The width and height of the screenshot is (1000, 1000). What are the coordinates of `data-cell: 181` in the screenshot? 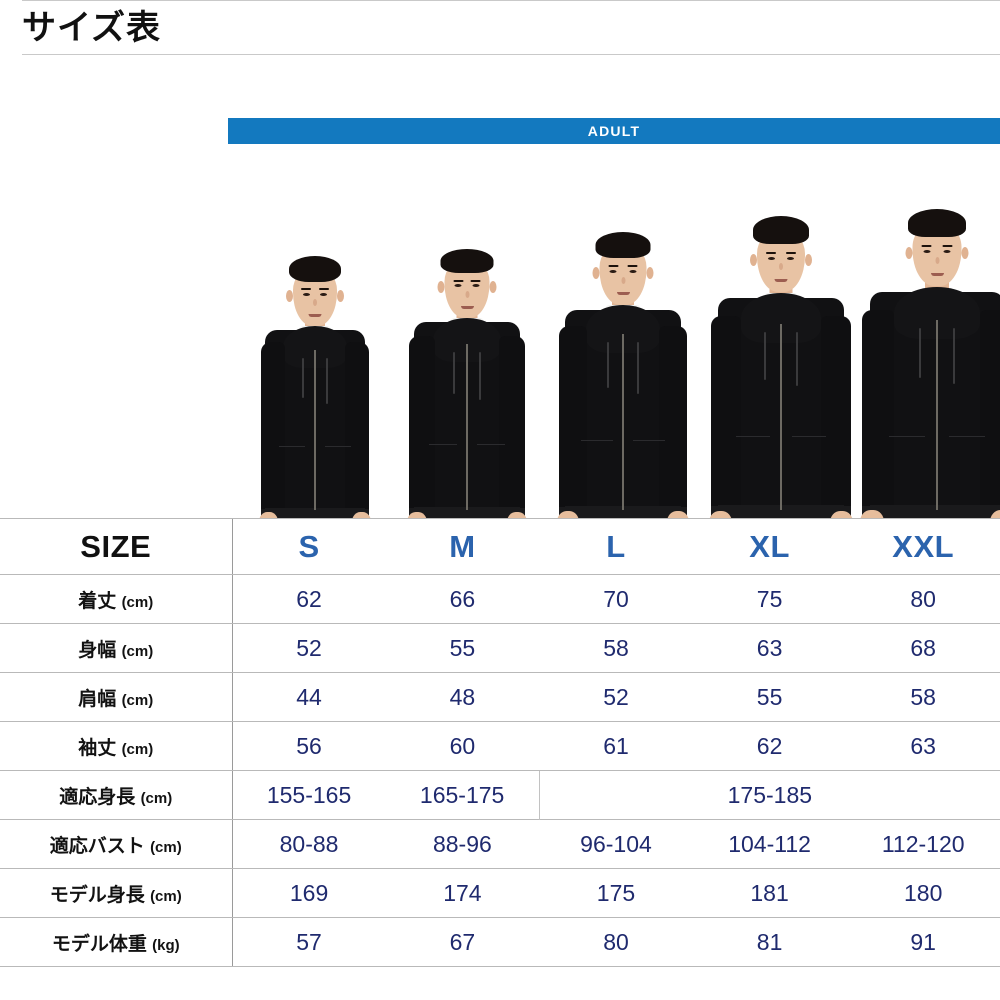 It's located at (769, 893).